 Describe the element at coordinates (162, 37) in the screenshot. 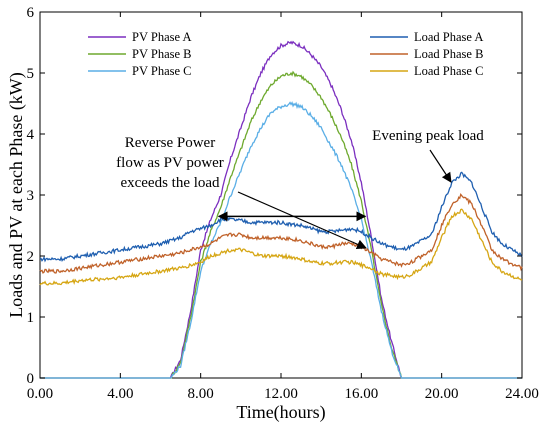

I see `legend-label: PV Phase A` at that location.